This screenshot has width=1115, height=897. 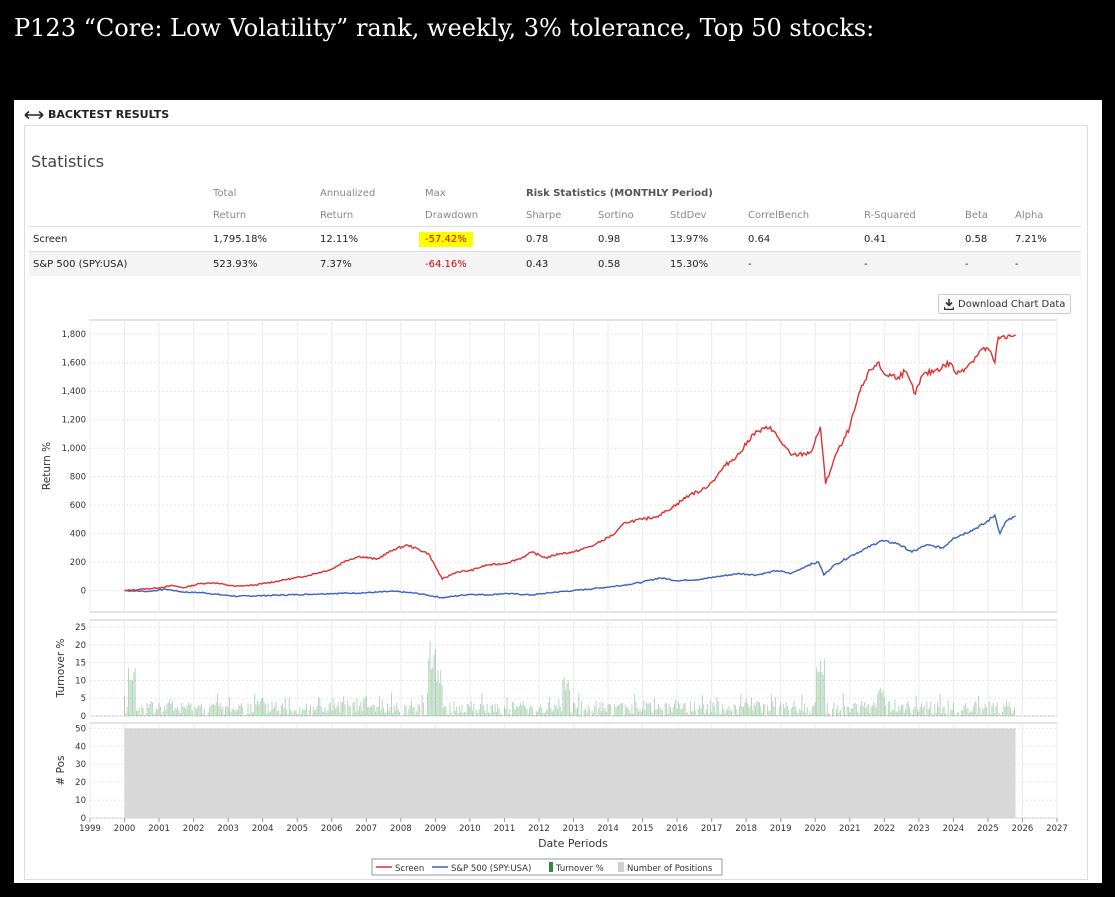 I want to click on row-name: S&P 500 (SPY:USA), so click(x=119, y=263).